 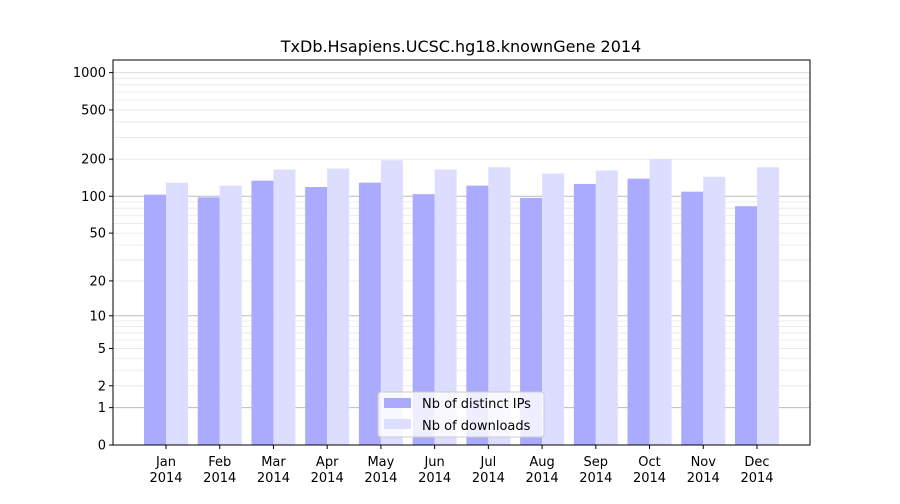 I want to click on y-axis: 0 1 2 5 10 20 50 100 200 500 1000, so click(x=93, y=260).